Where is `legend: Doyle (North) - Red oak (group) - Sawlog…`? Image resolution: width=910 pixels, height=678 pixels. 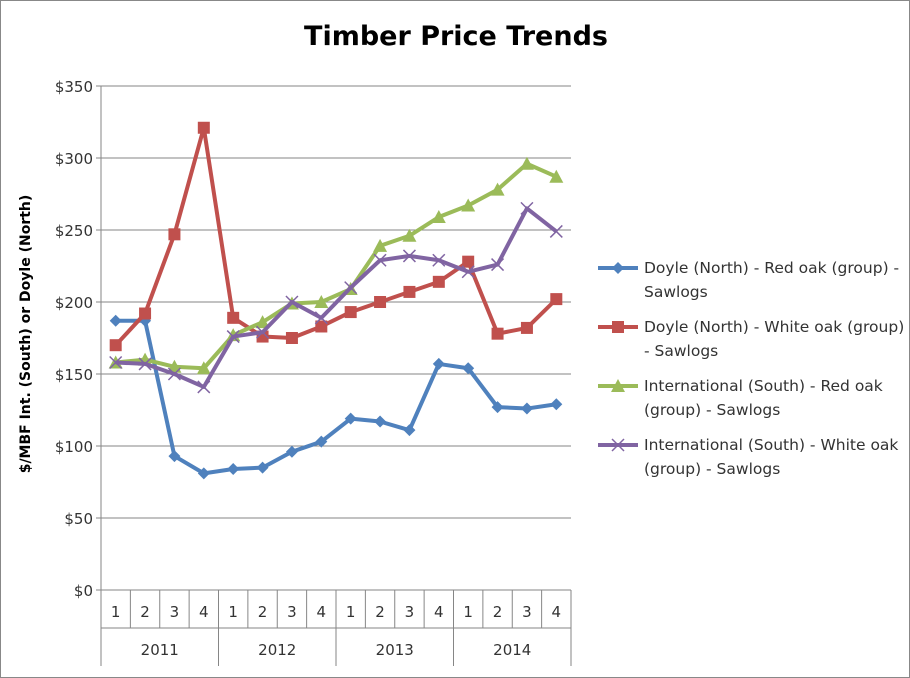 legend: Doyle (North) - Red oak (group) - Sawlog… is located at coordinates (751, 374).